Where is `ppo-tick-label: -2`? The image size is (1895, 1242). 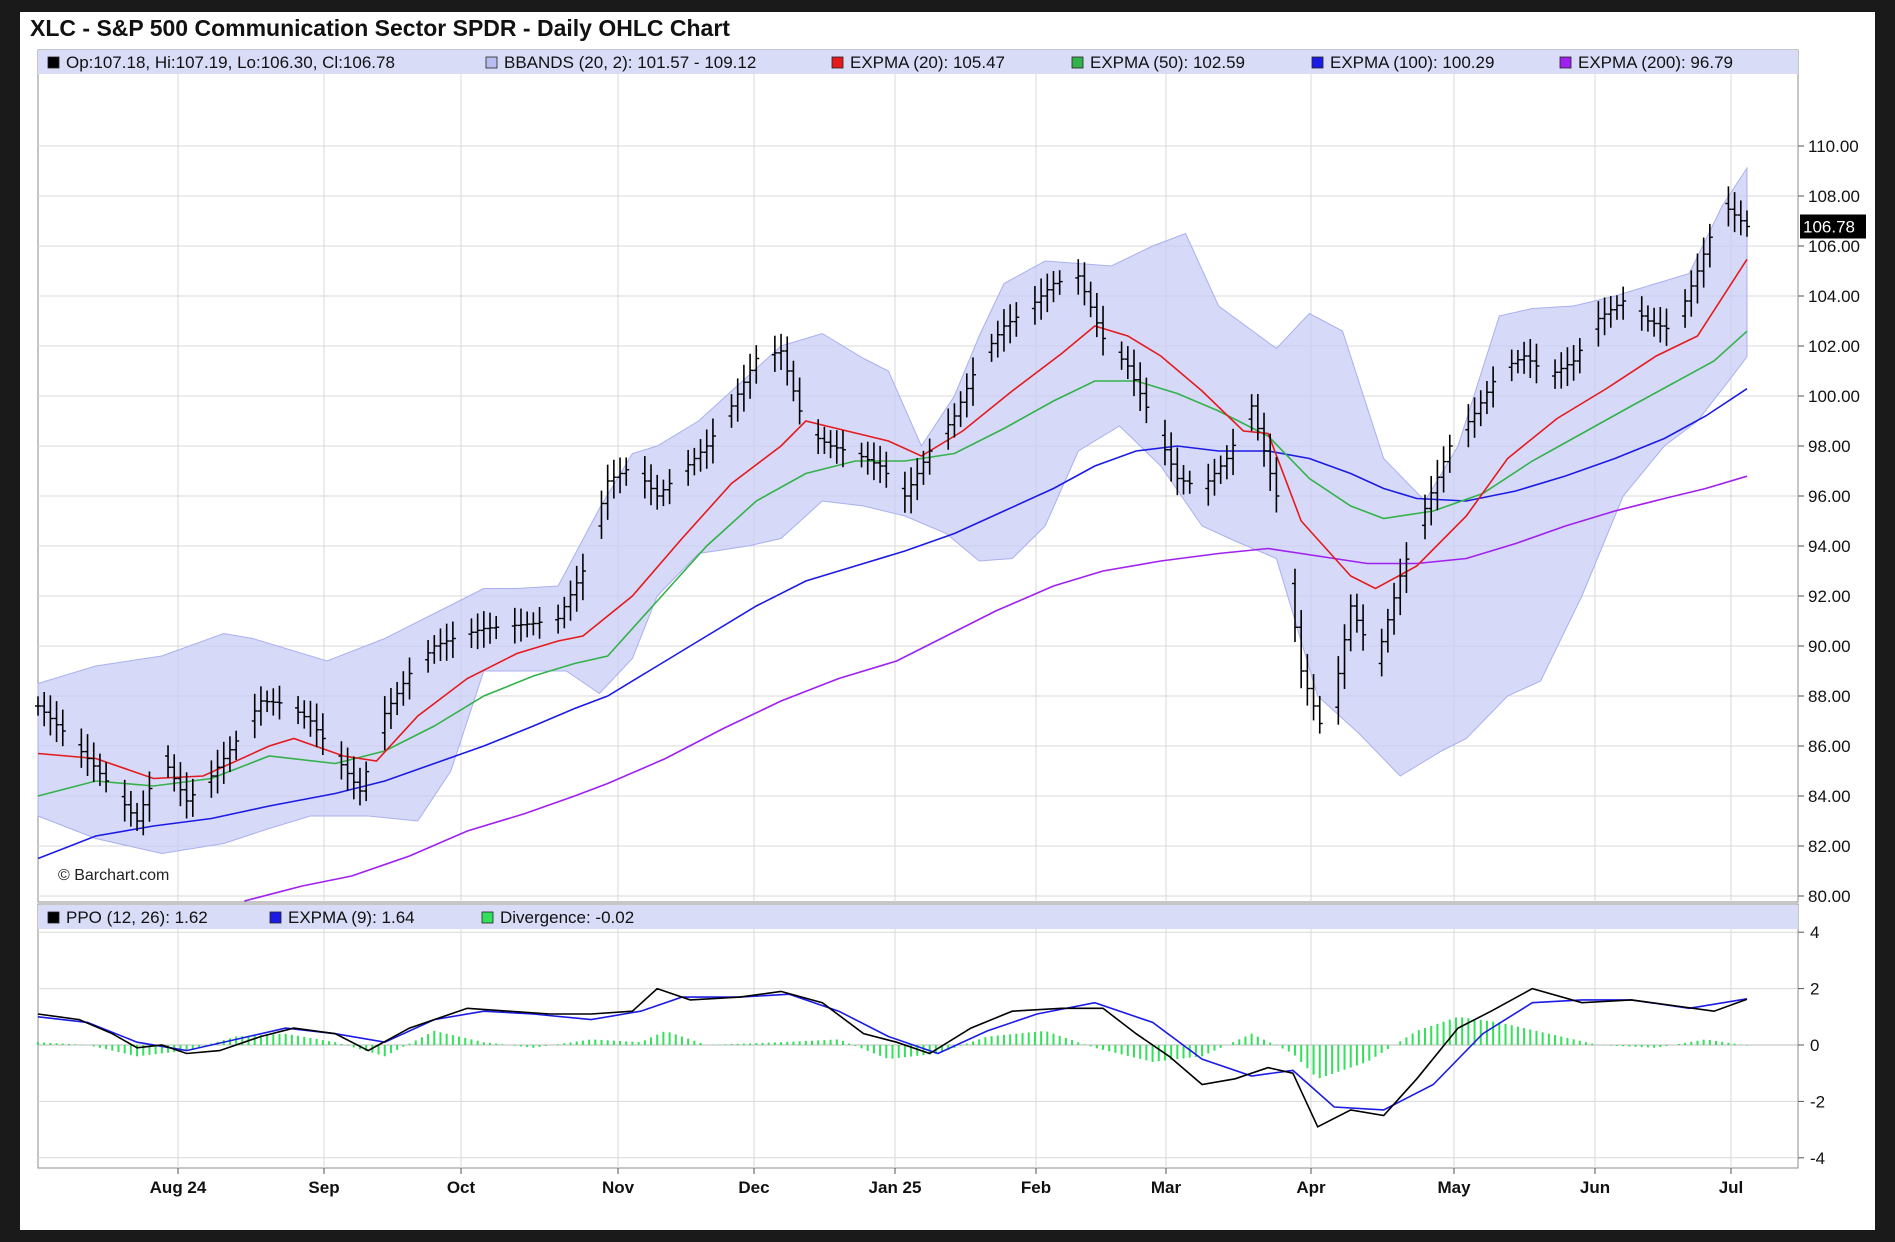 ppo-tick-label: -2 is located at coordinates (1817, 1101).